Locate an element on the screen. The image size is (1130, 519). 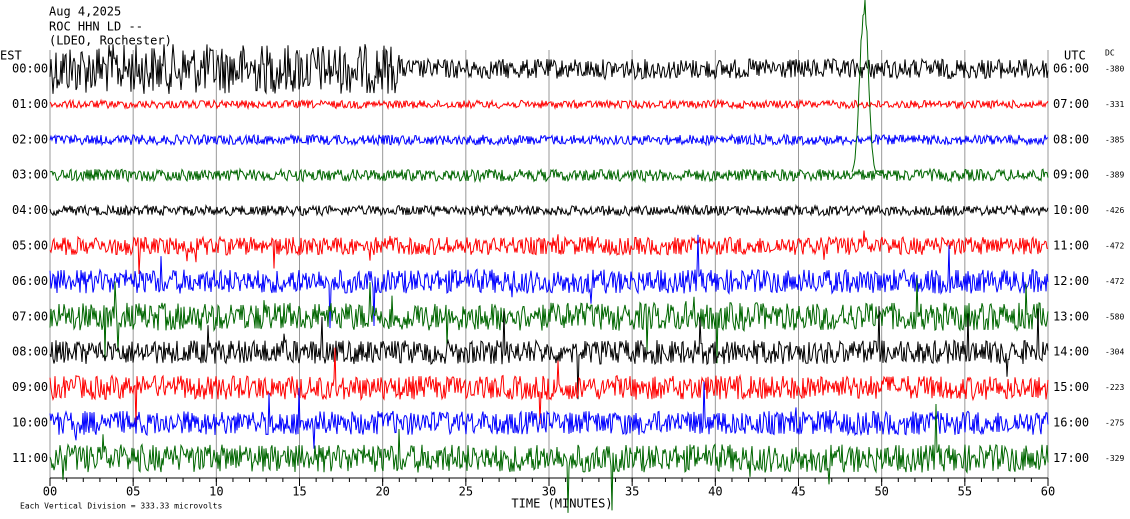
utc-label: 15:00 is located at coordinates (1071, 387).